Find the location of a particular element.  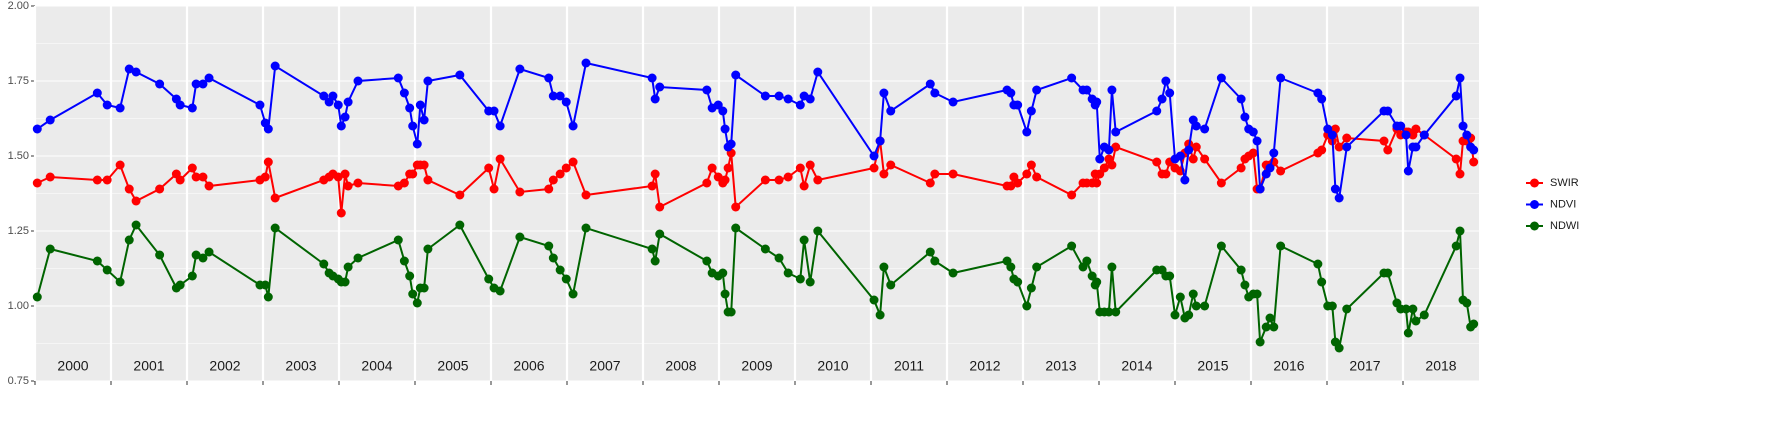

year-label: 2017 is located at coordinates (1364, 366).